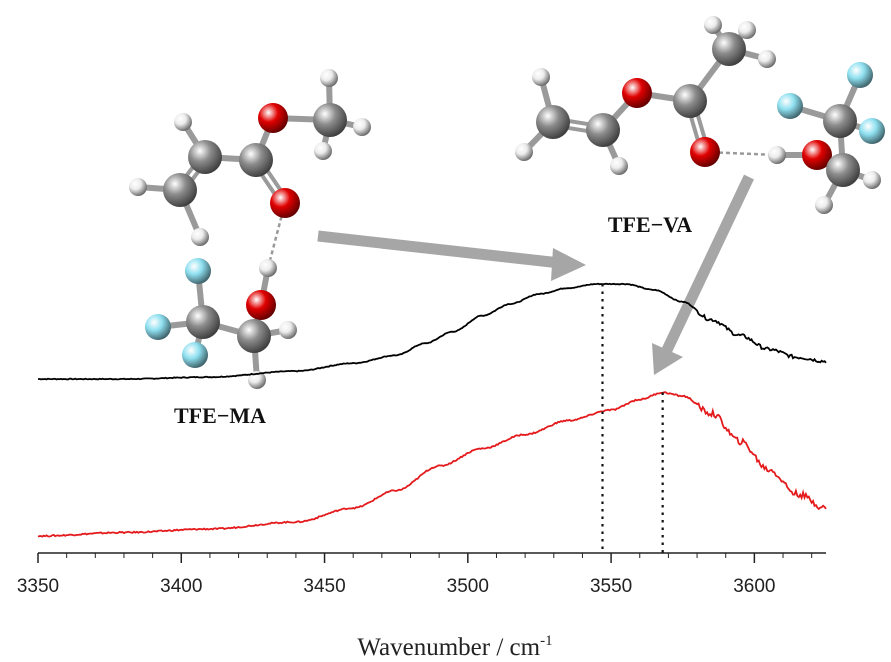 This screenshot has width=891, height=662. What do you see at coordinates (650, 224) in the screenshot?
I see `tfe-va-label: TFE−VA` at bounding box center [650, 224].